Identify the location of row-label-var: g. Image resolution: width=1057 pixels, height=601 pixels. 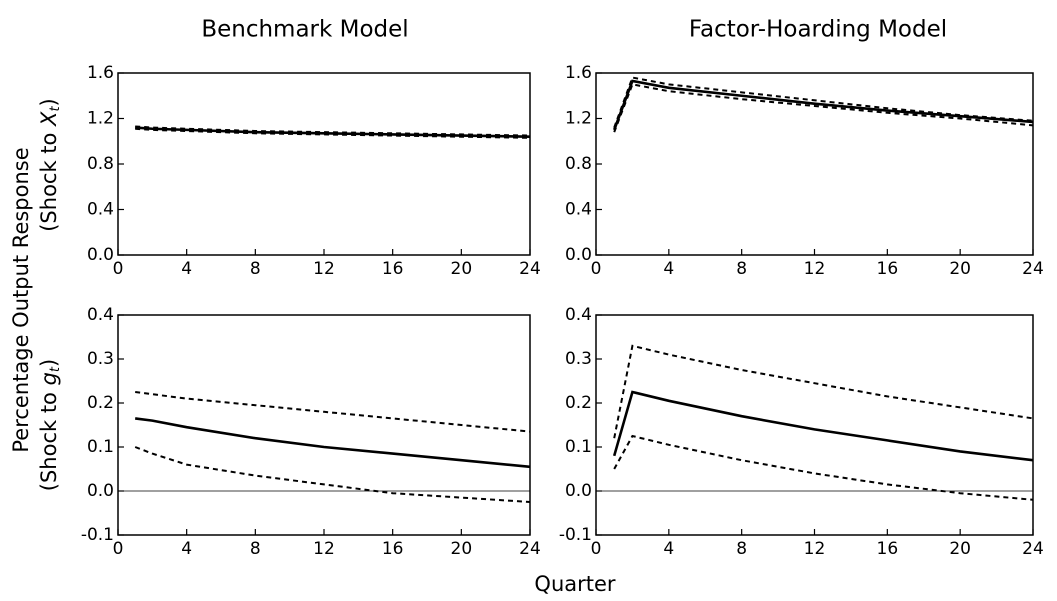
(49, 378).